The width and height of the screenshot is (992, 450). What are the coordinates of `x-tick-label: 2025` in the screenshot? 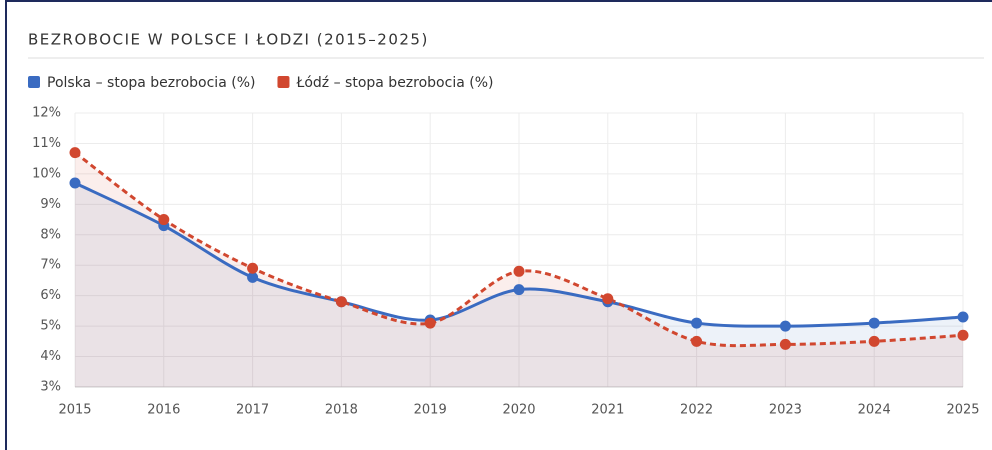 It's located at (962, 410).